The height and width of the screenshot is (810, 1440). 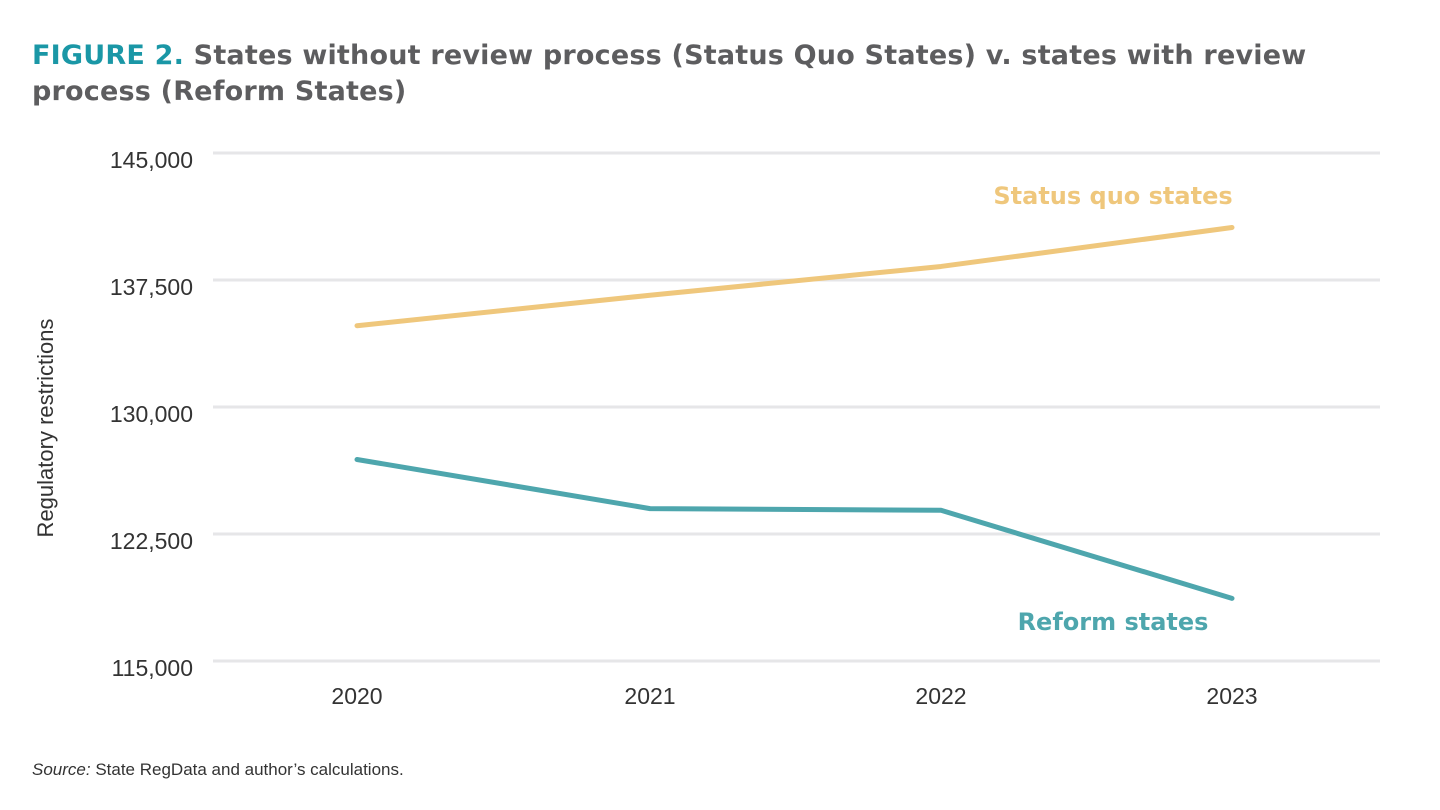 What do you see at coordinates (649, 696) in the screenshot?
I see `x-tick-label: 2021` at bounding box center [649, 696].